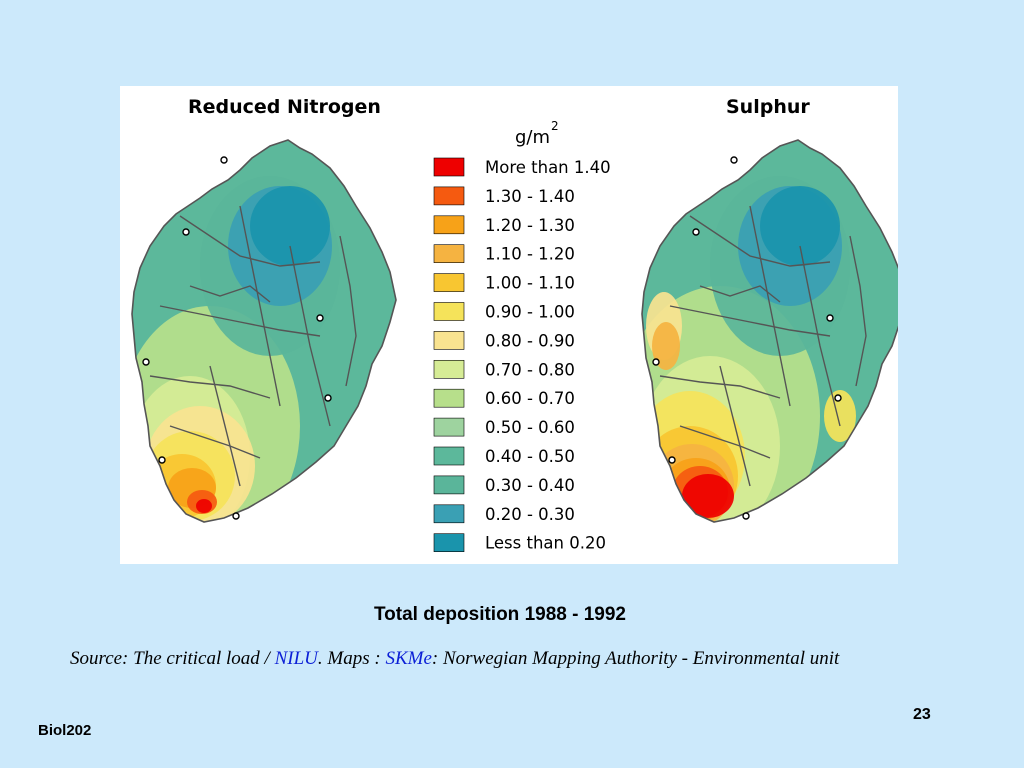  What do you see at coordinates (172, 658) in the screenshot?
I see `source-prefix: Source: The critical load /` at bounding box center [172, 658].